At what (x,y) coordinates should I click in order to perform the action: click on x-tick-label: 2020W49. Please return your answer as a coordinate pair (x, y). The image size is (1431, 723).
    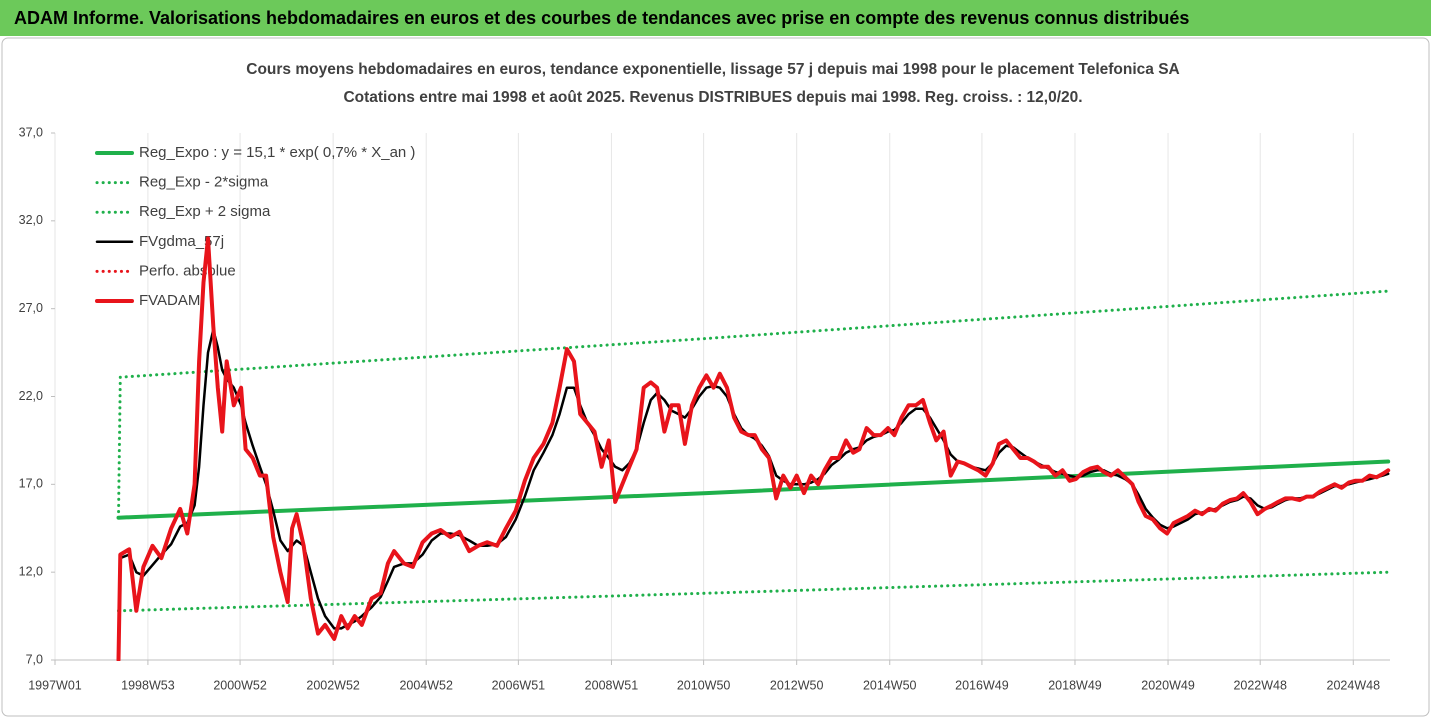
    Looking at the image, I should click on (1168, 685).